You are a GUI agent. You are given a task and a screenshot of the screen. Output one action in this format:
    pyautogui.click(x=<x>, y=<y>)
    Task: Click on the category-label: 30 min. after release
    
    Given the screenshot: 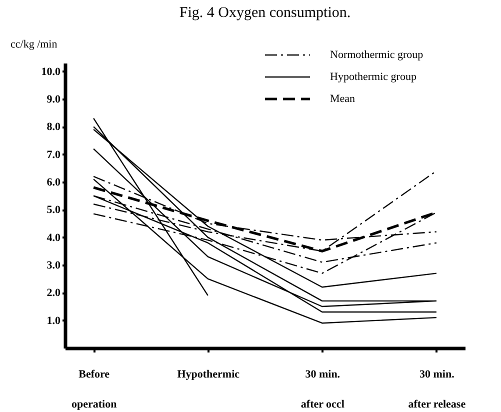 What is the action you would take?
    pyautogui.click(x=437, y=389)
    